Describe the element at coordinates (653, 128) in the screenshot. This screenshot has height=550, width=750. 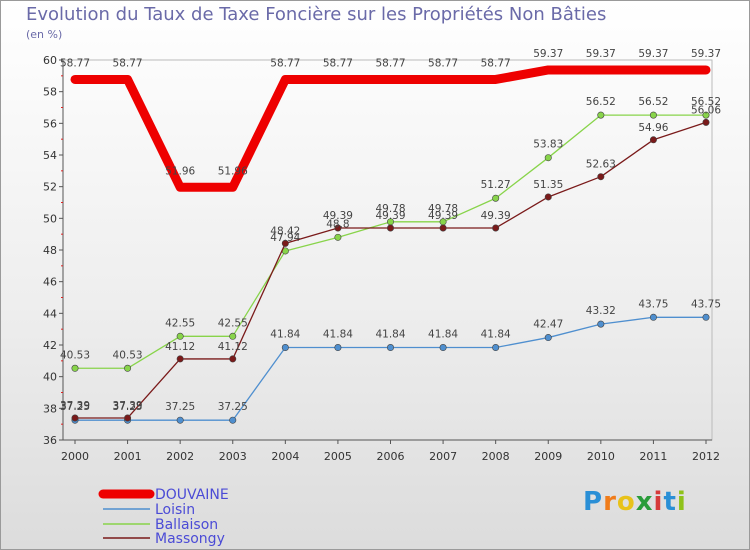
I see `data-label-massongy: 54.96` at that location.